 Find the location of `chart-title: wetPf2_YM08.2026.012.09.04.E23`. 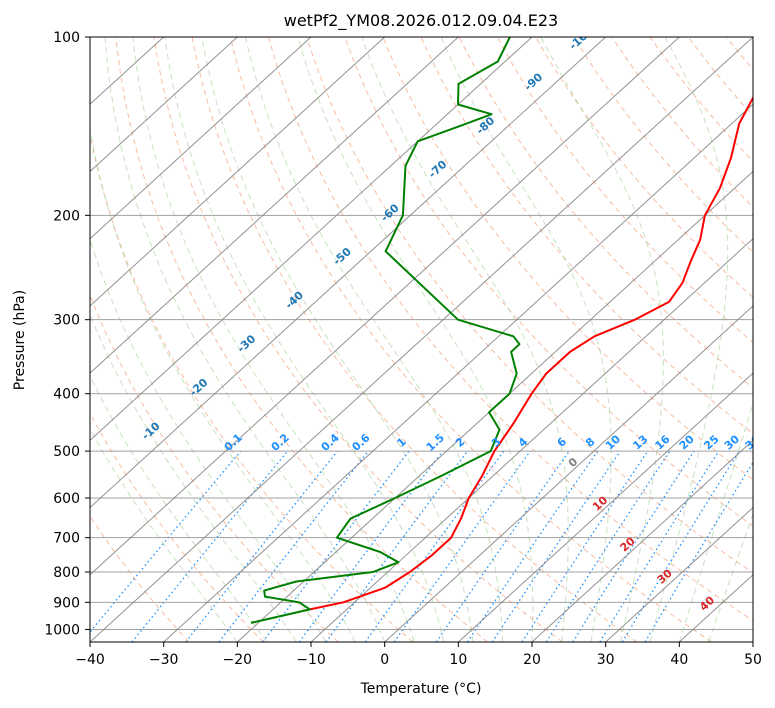

chart-title: wetPf2_YM08.2026.012.09.04.E23 is located at coordinates (421, 21).